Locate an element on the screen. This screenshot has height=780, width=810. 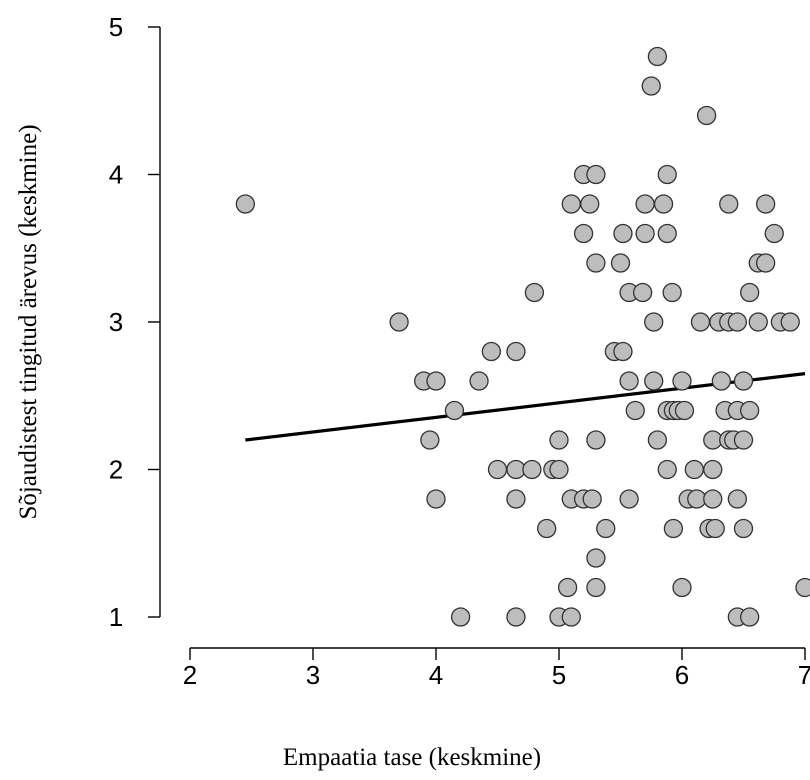
x-tick-label: 3 is located at coordinates (313, 675).